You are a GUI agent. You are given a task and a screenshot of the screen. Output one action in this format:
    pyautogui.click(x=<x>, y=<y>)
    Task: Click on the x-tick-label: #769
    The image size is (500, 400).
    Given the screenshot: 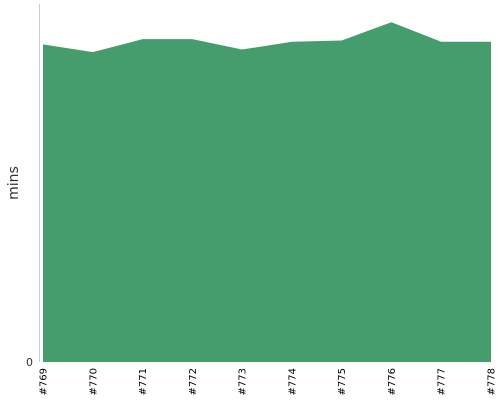 What is the action you would take?
    pyautogui.click(x=44, y=381)
    